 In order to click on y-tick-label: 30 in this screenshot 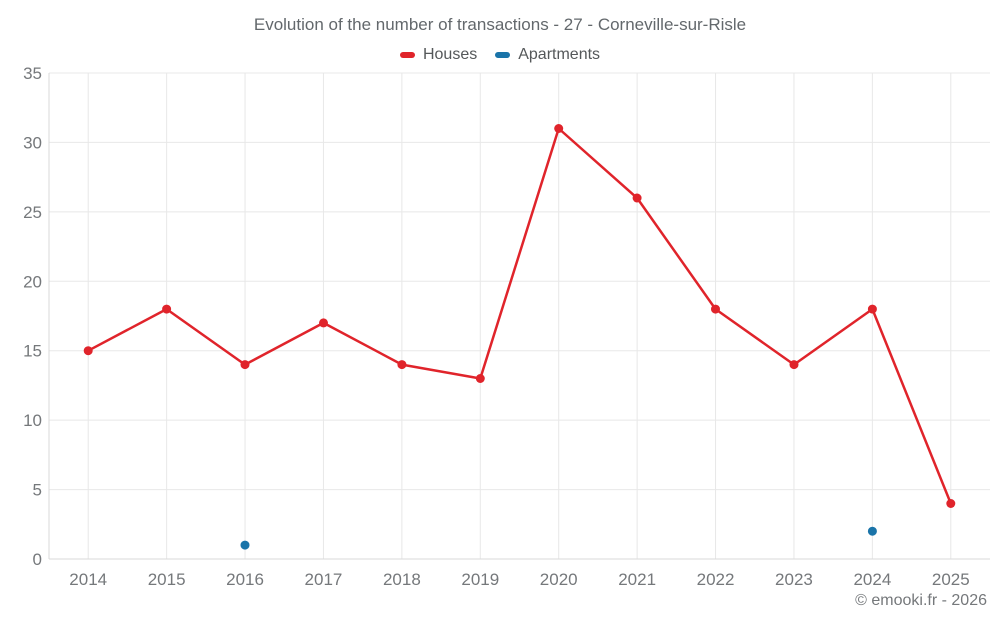, I will do `click(32, 142)`.